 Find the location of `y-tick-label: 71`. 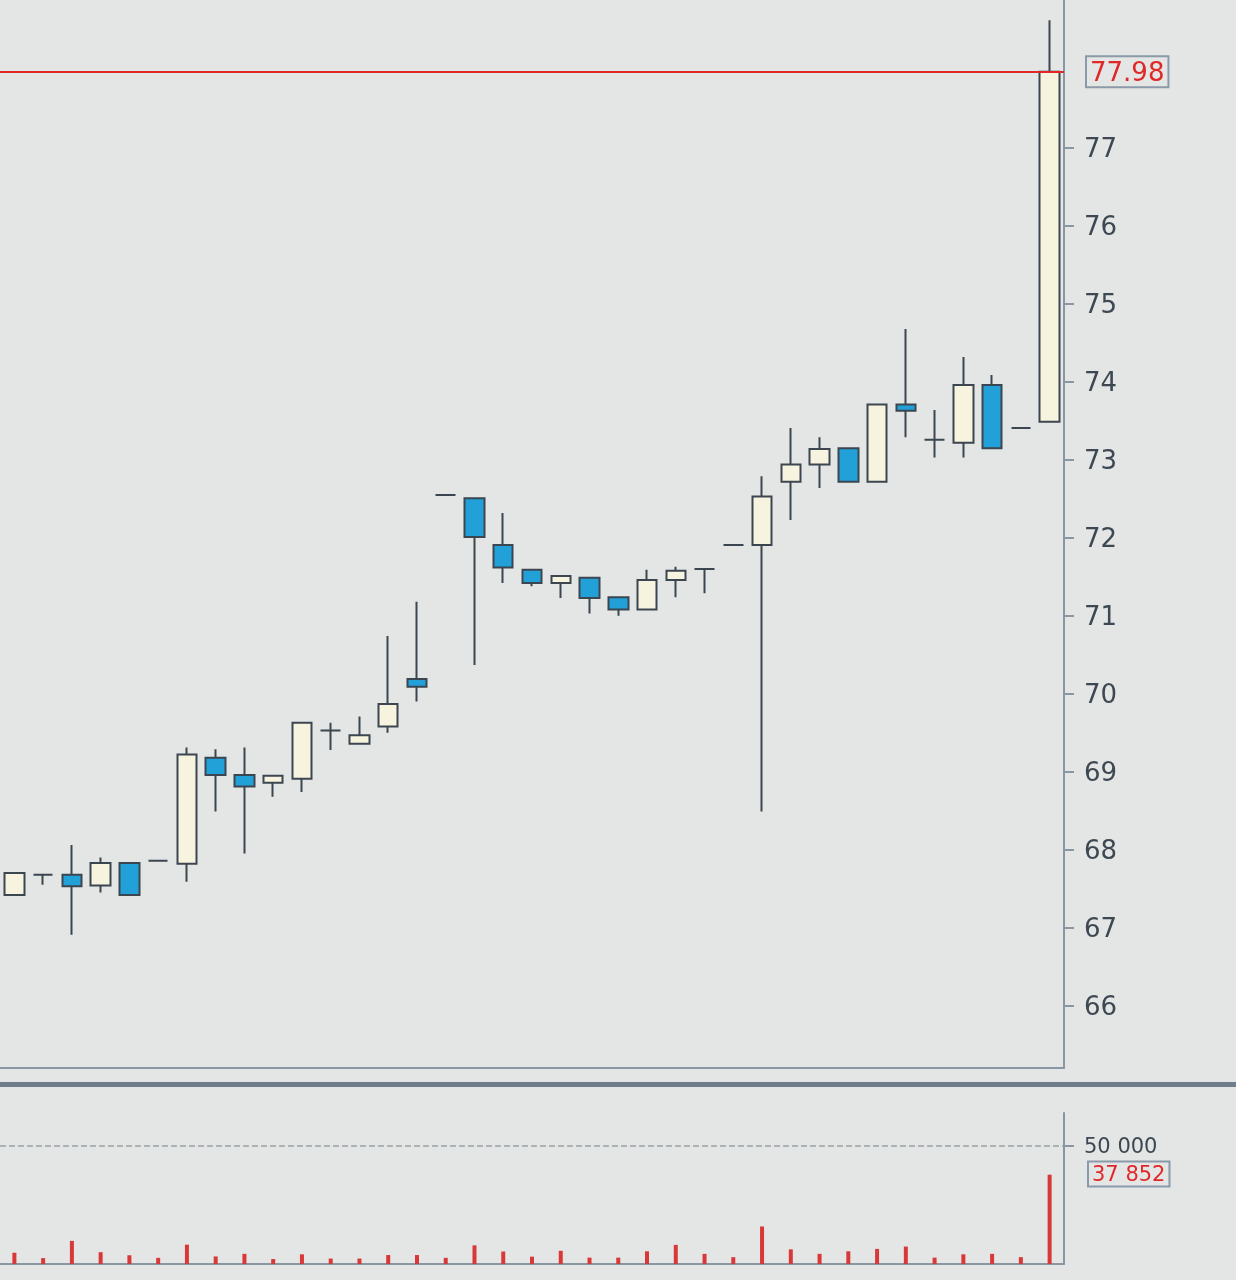

y-tick-label: 71 is located at coordinates (1101, 615).